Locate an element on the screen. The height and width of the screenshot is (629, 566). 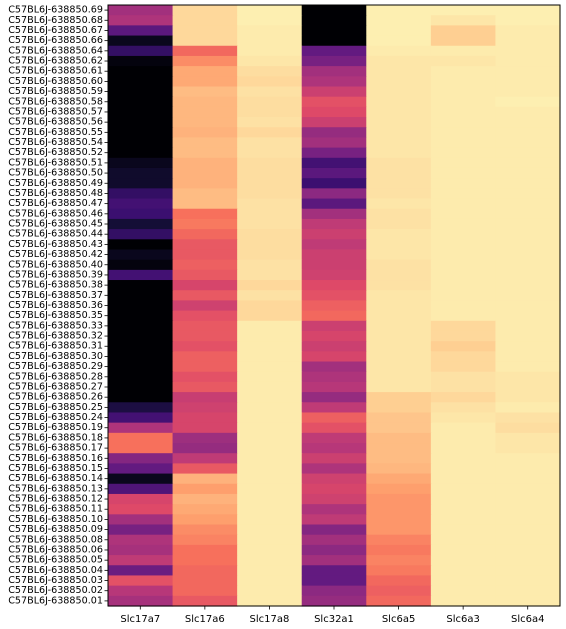
row-label: C57BL6J-638850.55 is located at coordinates (55, 132).